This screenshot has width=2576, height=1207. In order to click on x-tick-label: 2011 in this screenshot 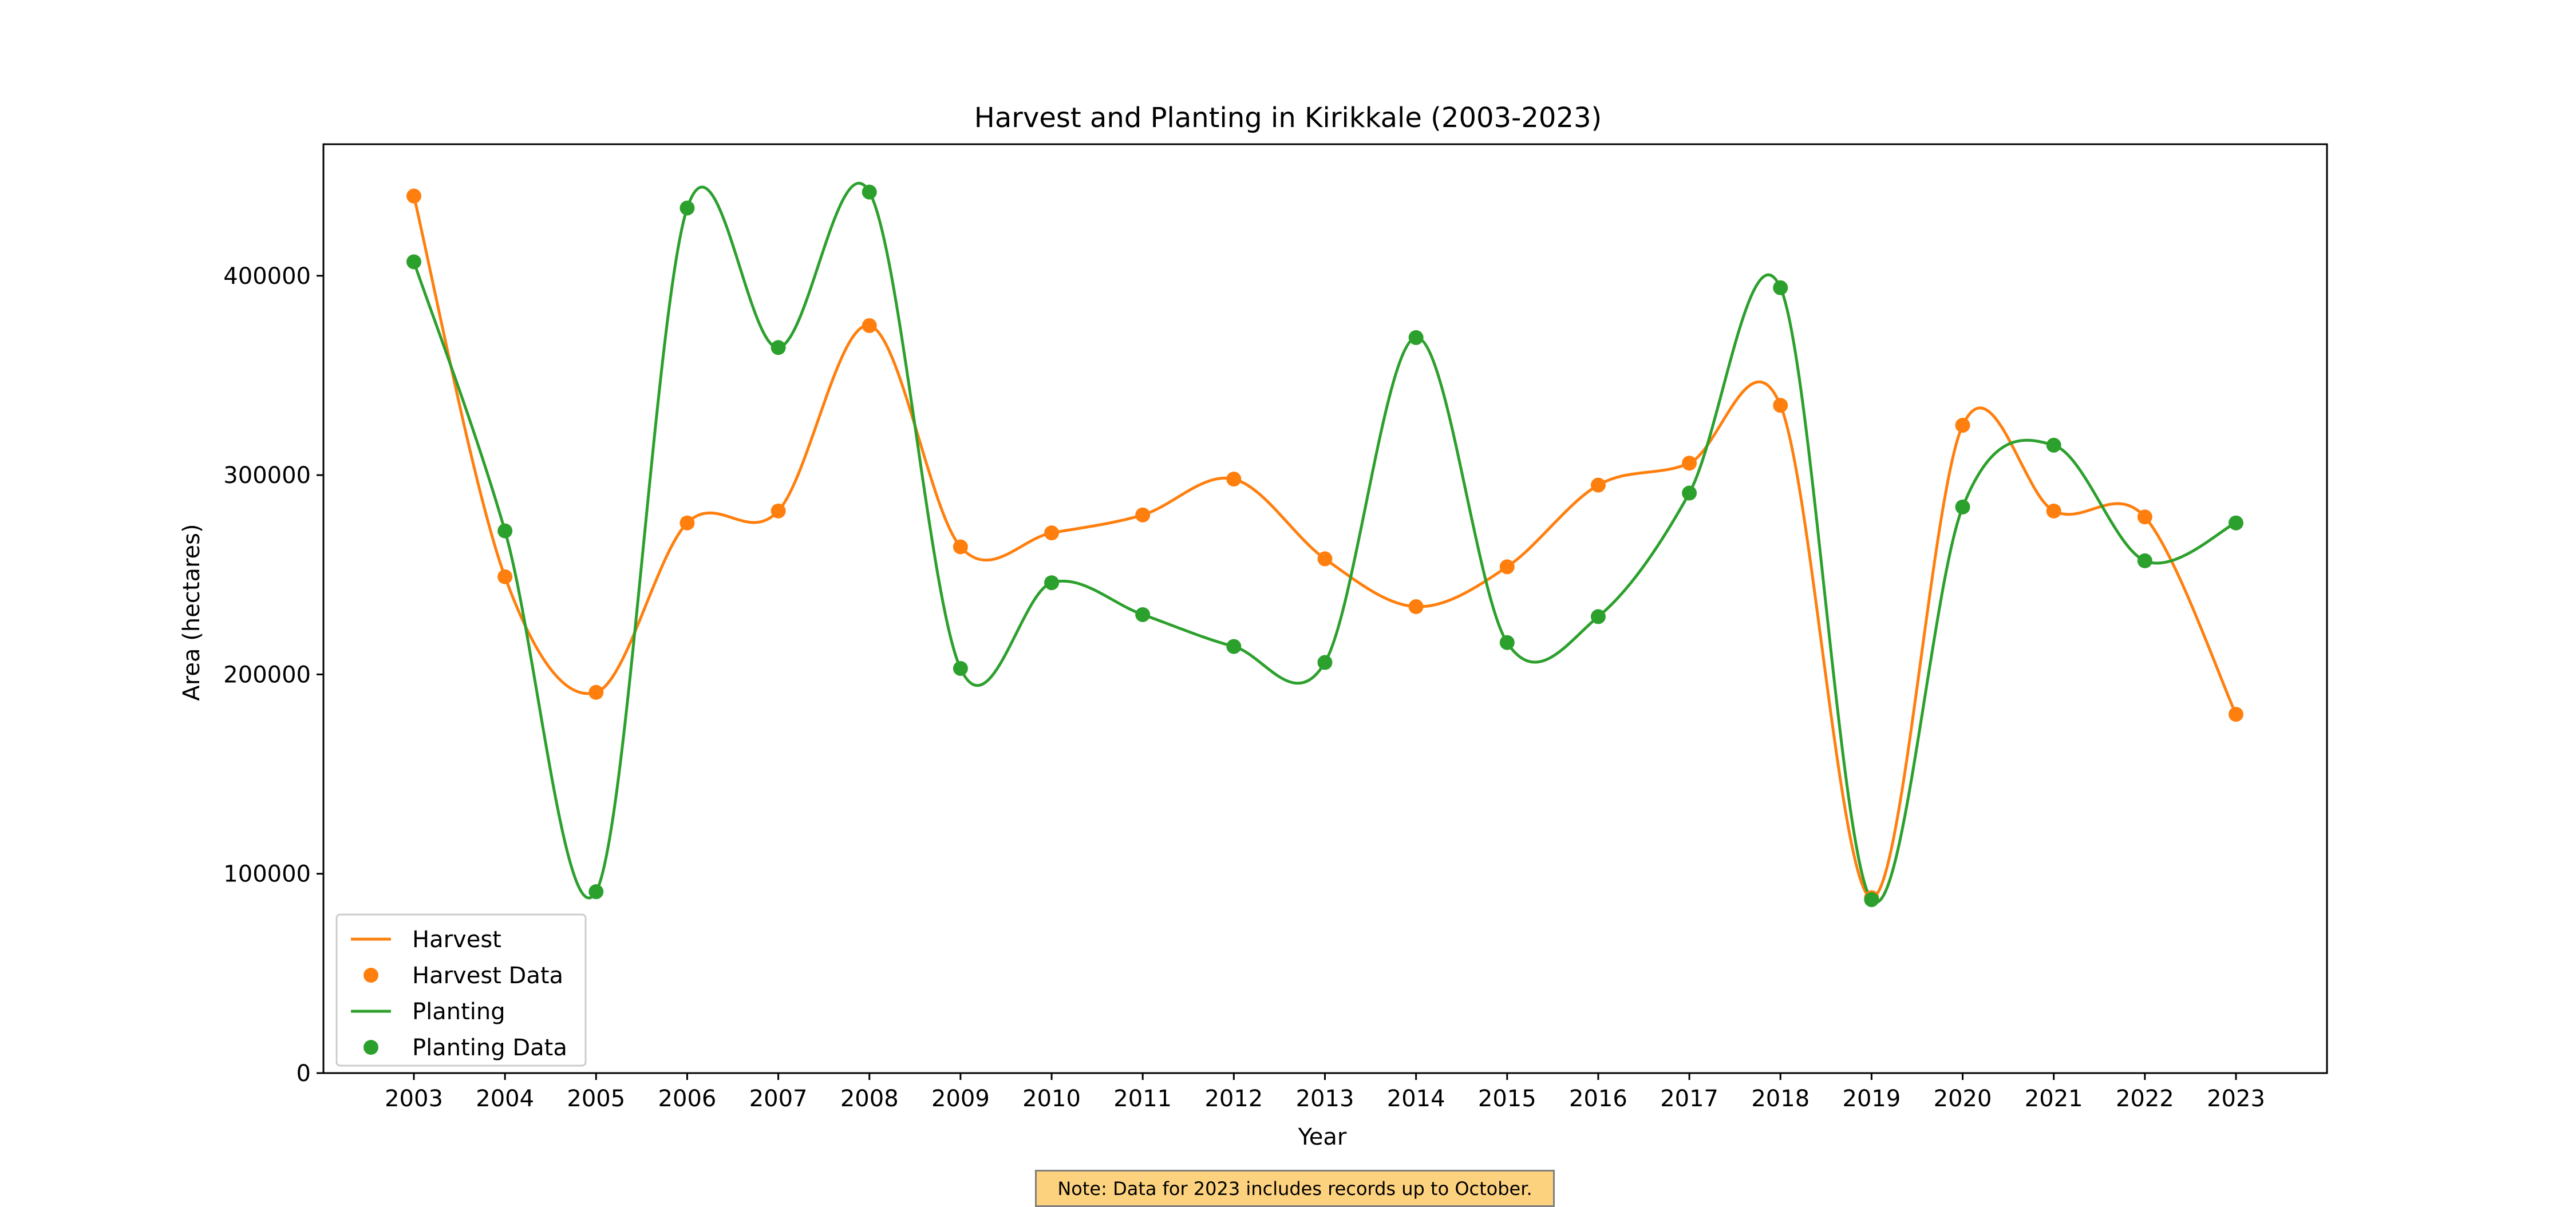, I will do `click(1142, 1099)`.